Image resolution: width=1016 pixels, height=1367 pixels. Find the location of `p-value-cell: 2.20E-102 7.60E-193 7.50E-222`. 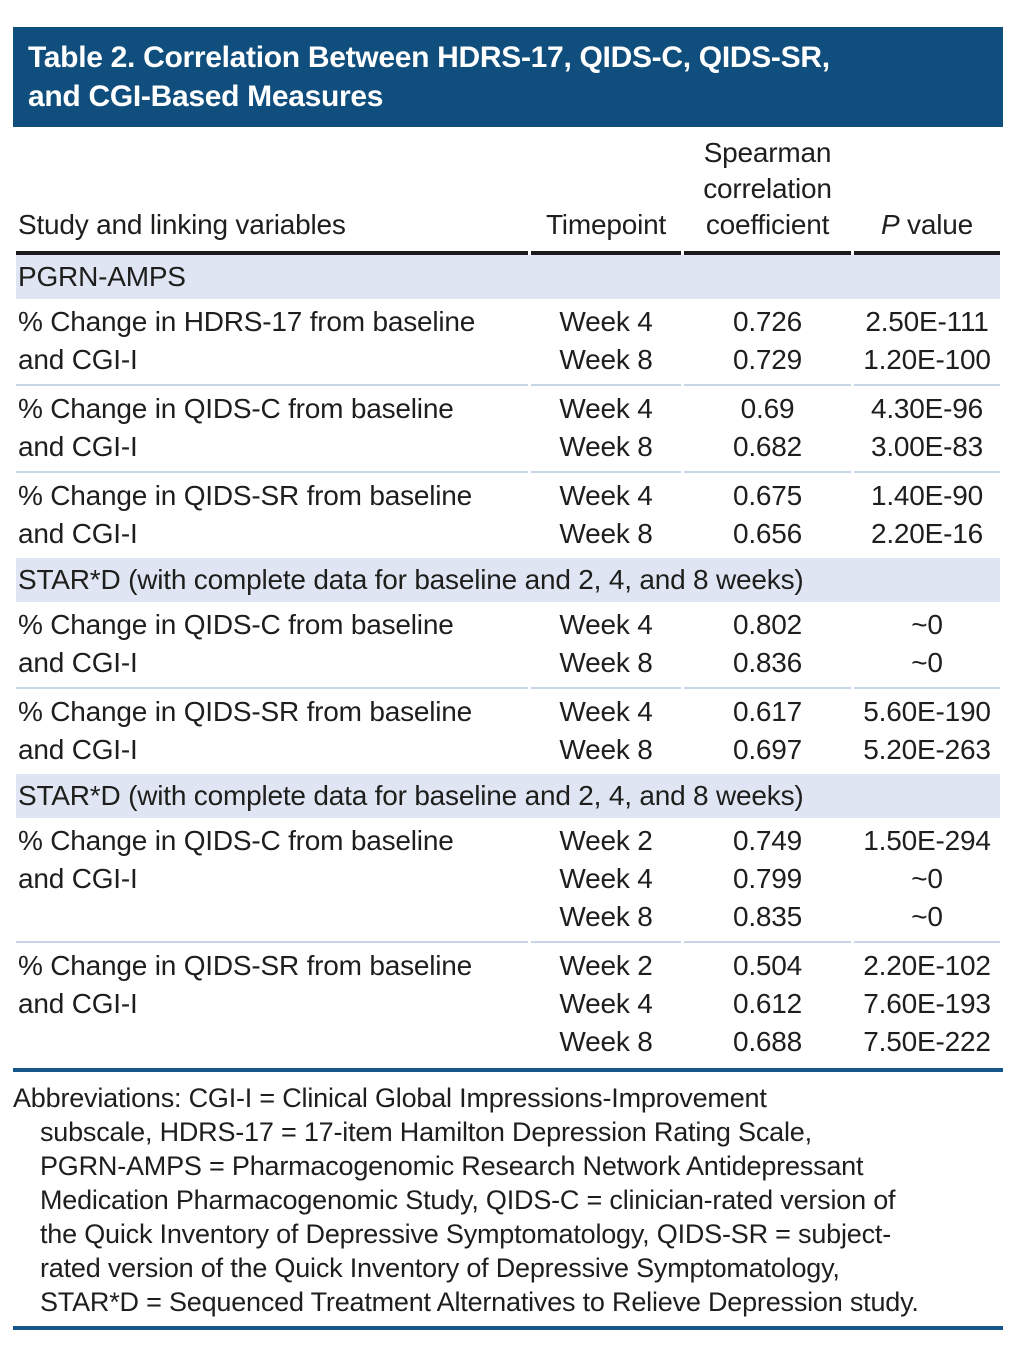

p-value-cell: 2.20E-102 7.60E-193 7.50E-222 is located at coordinates (927, 1003).